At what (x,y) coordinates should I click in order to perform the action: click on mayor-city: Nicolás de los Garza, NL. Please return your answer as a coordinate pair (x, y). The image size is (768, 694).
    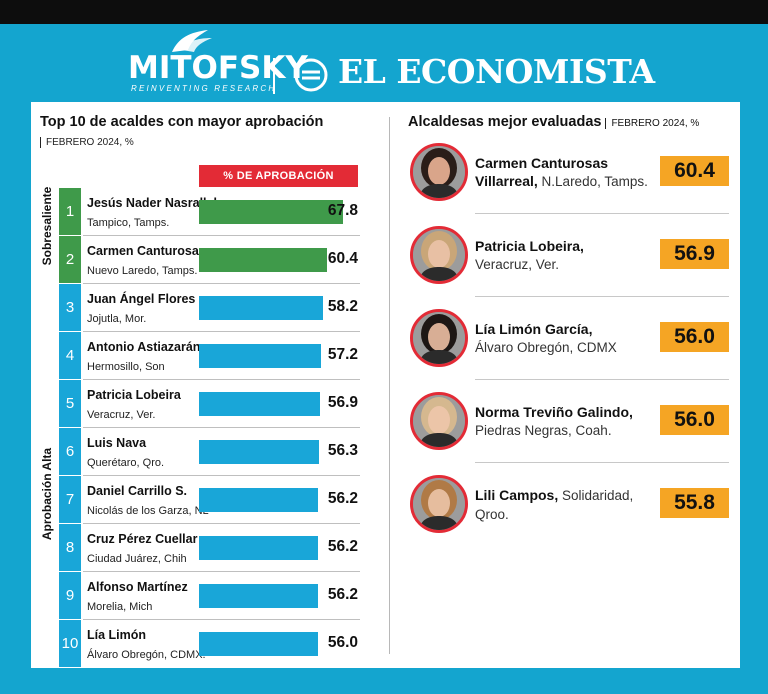
    Looking at the image, I should click on (148, 511).